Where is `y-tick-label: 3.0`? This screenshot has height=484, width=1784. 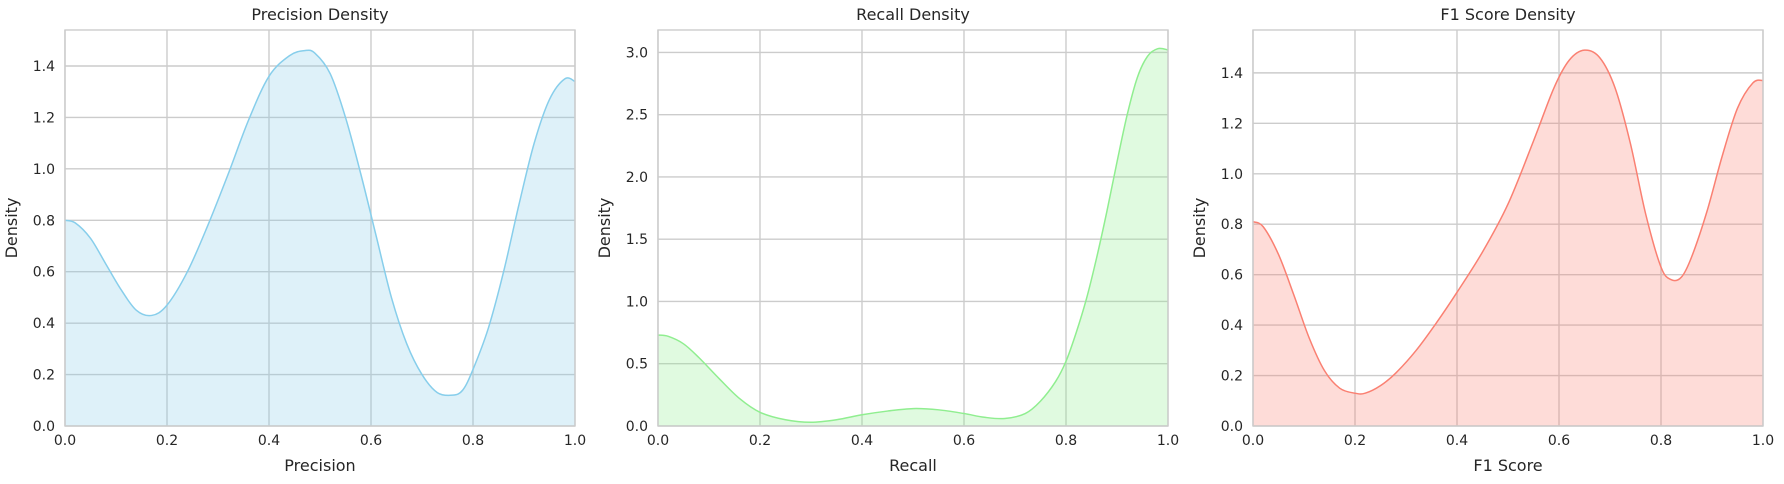
y-tick-label: 3.0 is located at coordinates (637, 53).